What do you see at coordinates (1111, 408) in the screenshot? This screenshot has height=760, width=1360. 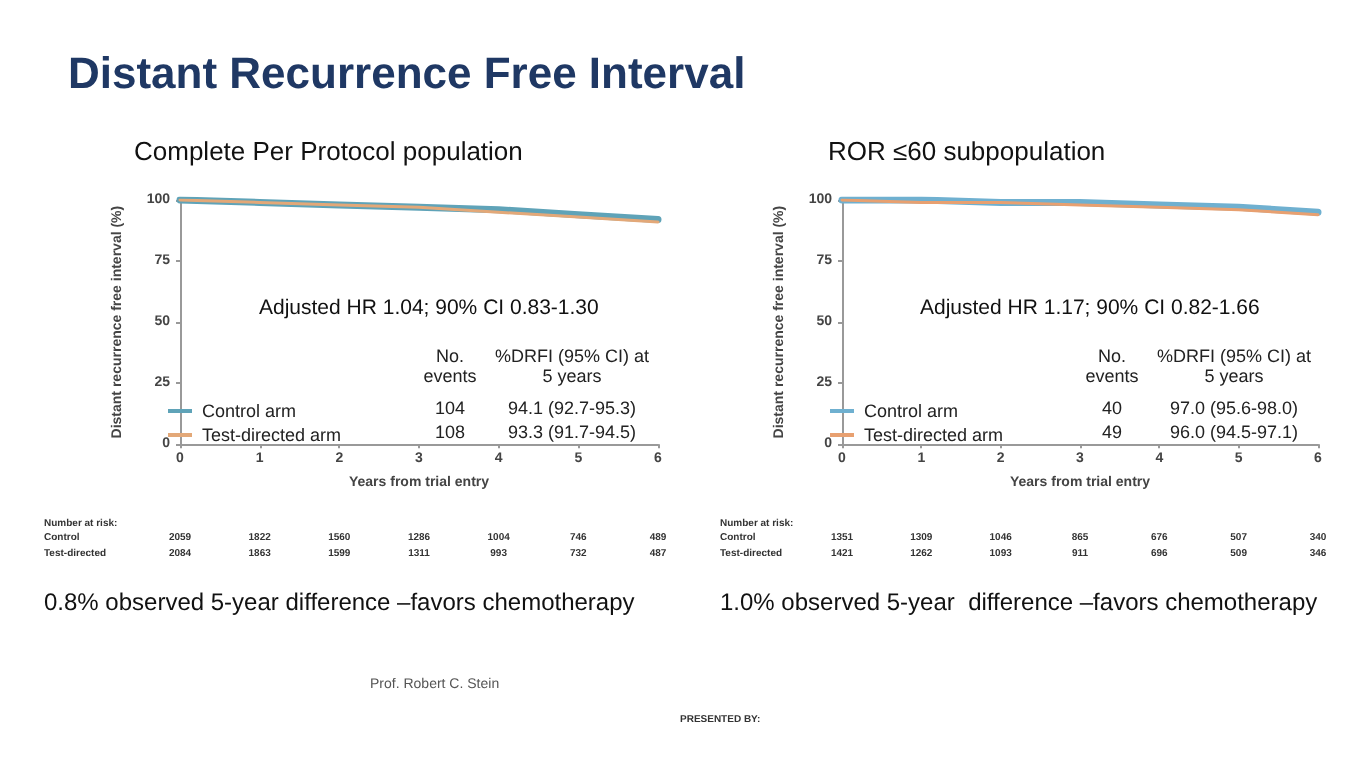 I see `annotation: 40` at bounding box center [1111, 408].